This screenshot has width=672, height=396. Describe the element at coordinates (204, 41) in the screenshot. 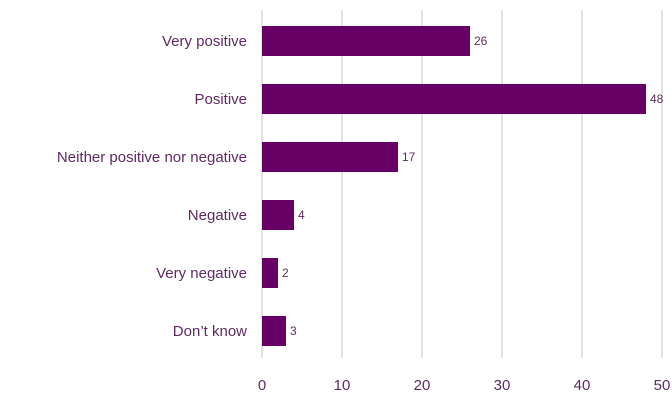

I see `category-label: Very positive` at that location.